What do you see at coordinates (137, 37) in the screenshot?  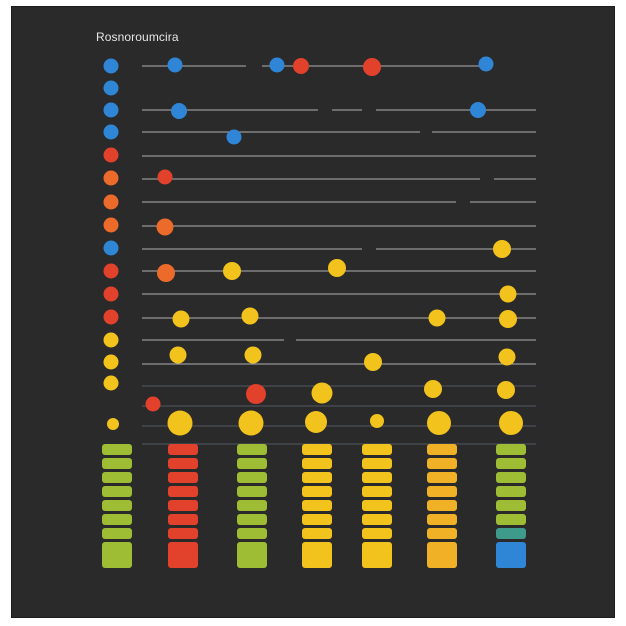 I see `chart-title: Rosnoroumcira` at bounding box center [137, 37].